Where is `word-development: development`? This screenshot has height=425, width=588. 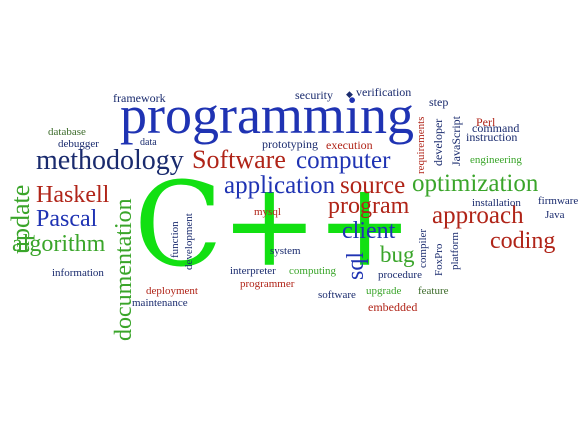 word-development: development is located at coordinates (189, 241).